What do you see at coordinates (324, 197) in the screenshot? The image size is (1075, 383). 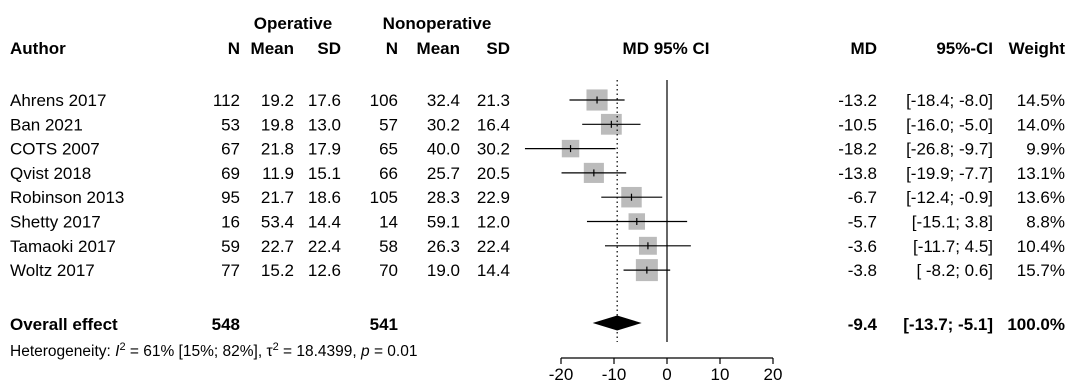 I see `study-sd1: 18.6` at bounding box center [324, 197].